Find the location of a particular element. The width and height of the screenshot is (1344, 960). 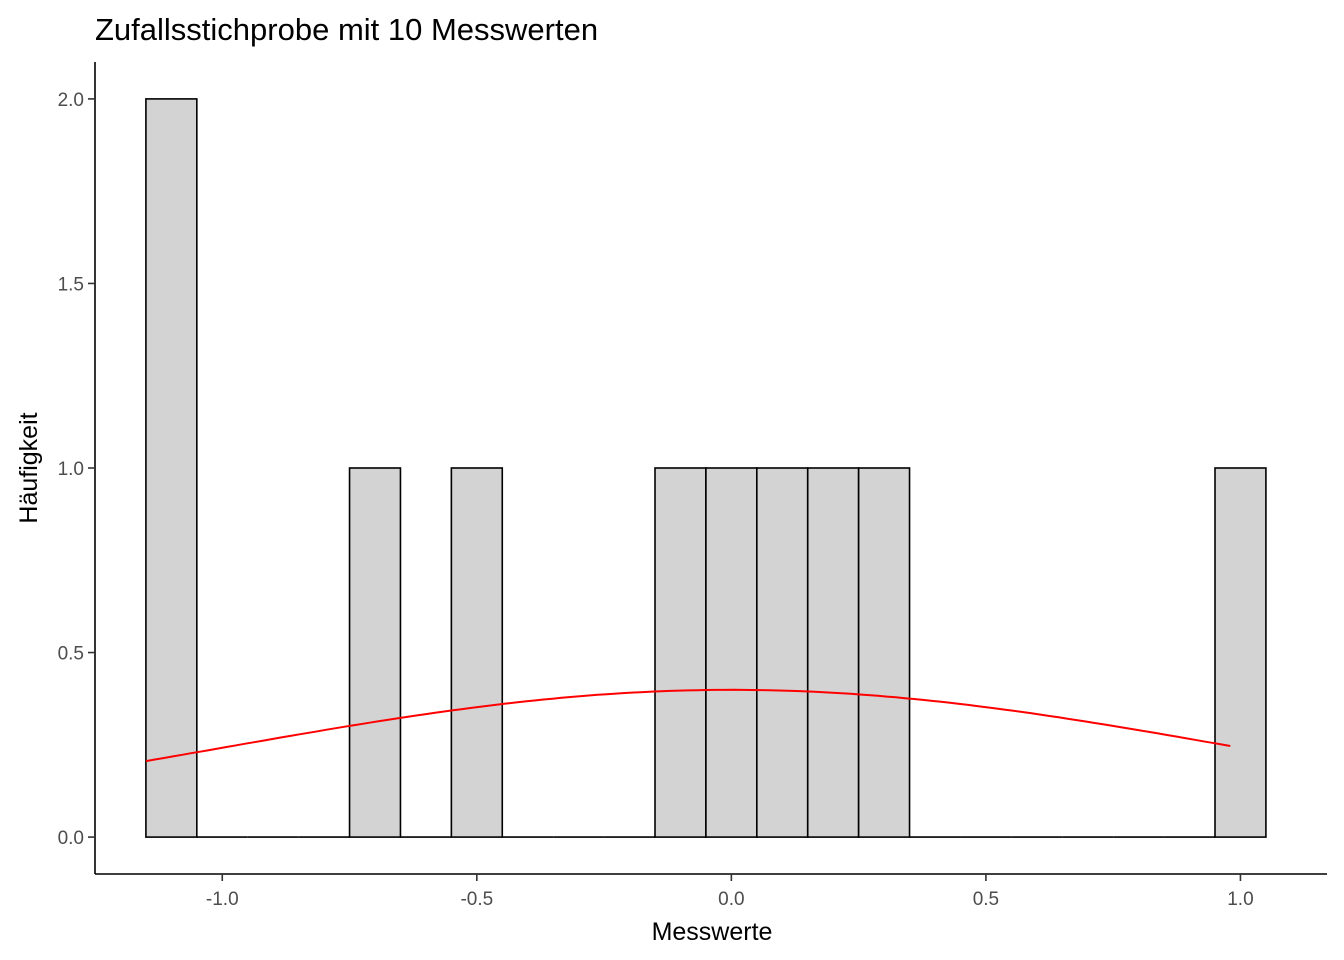

y-axis-ticks: 0.0 0.5 1.0 1.5 2.0 is located at coordinates (76, 469).